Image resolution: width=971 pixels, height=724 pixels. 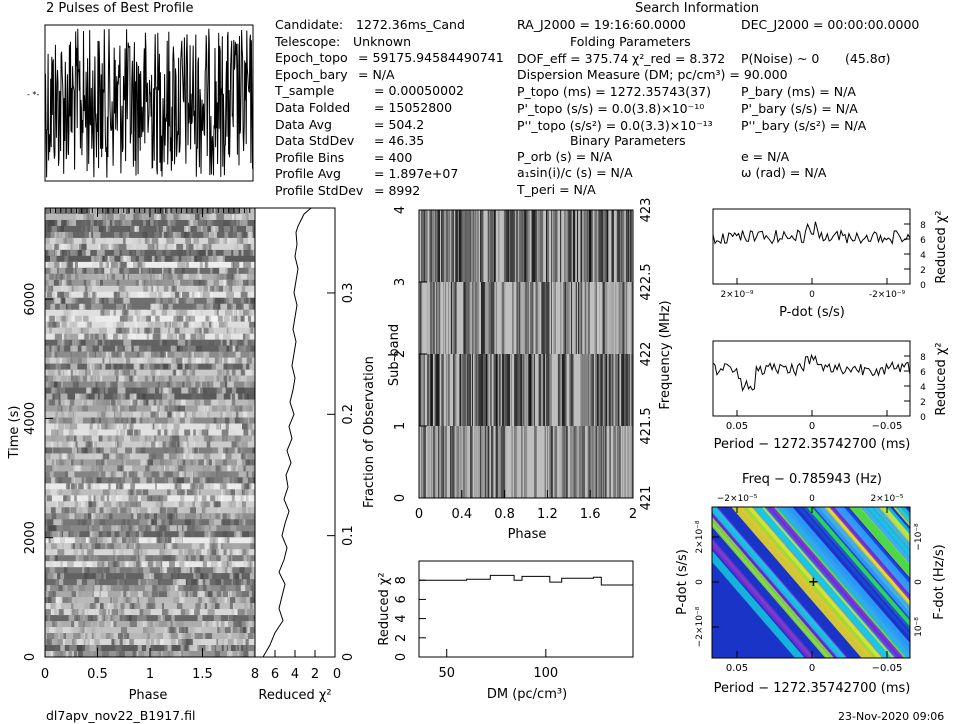 What do you see at coordinates (315, 674) in the screenshot?
I see `tc-xtick-label: 2` at bounding box center [315, 674].